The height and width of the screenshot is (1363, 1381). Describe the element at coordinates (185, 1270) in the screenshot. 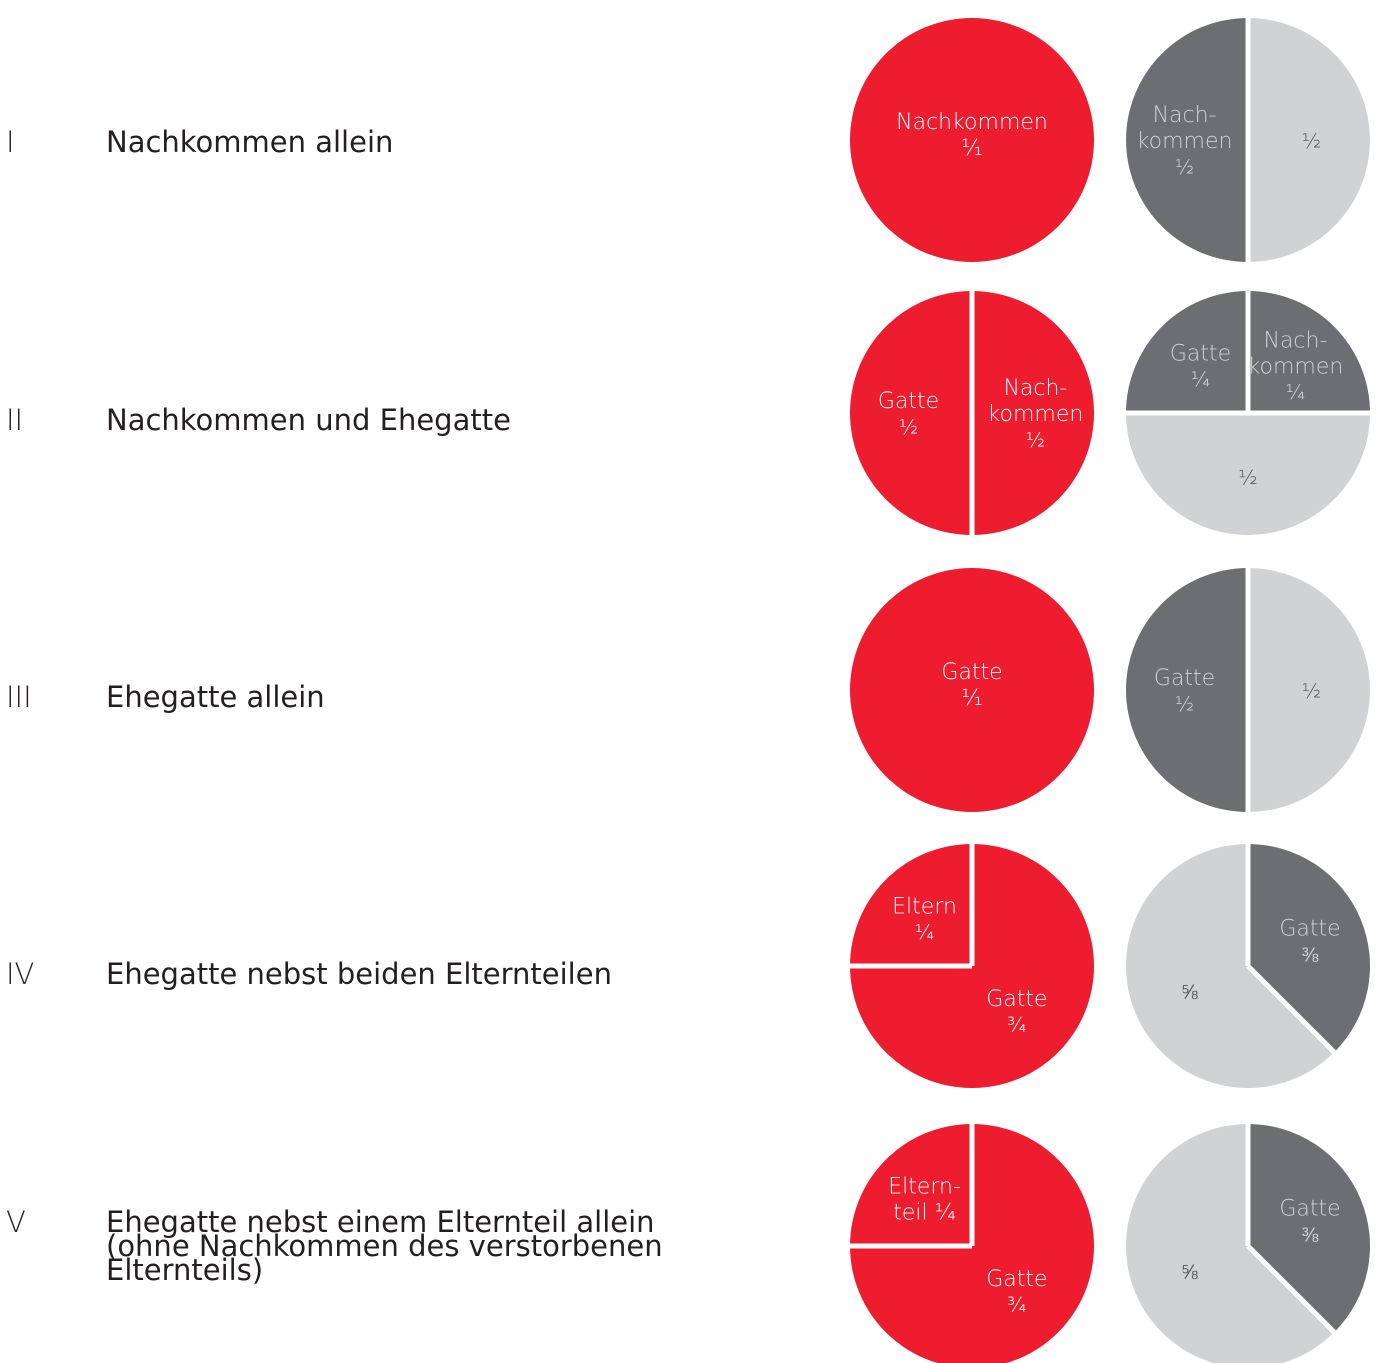

I see `row-label-line: Elternteils)` at that location.